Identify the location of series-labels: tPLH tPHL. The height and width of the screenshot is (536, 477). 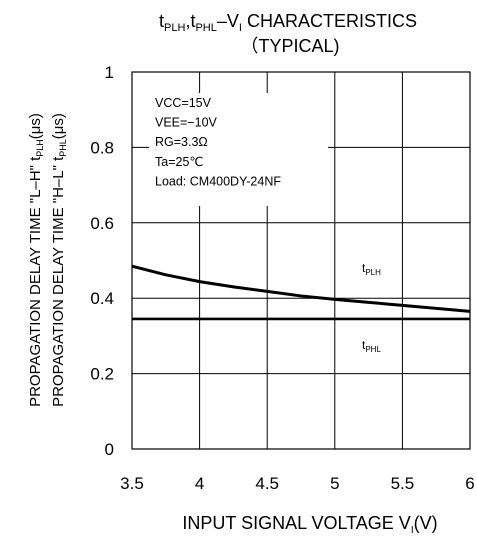
(371, 307).